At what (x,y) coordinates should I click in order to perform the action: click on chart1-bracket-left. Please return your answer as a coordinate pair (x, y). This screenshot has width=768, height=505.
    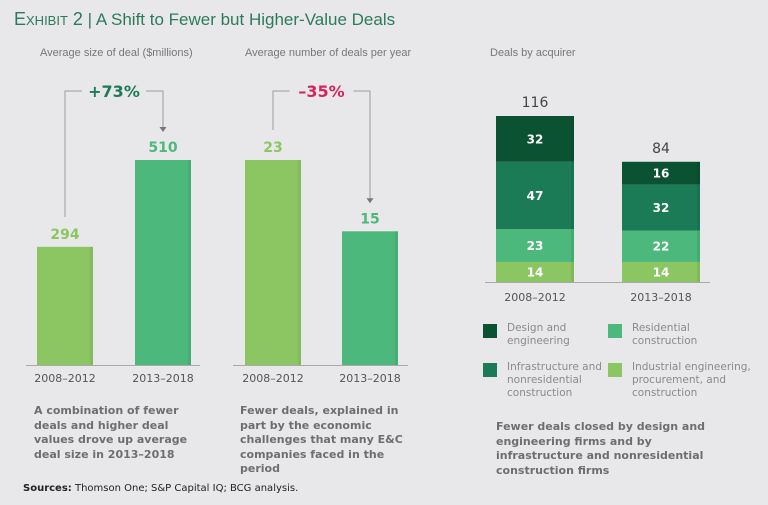
    Looking at the image, I should click on (73, 153).